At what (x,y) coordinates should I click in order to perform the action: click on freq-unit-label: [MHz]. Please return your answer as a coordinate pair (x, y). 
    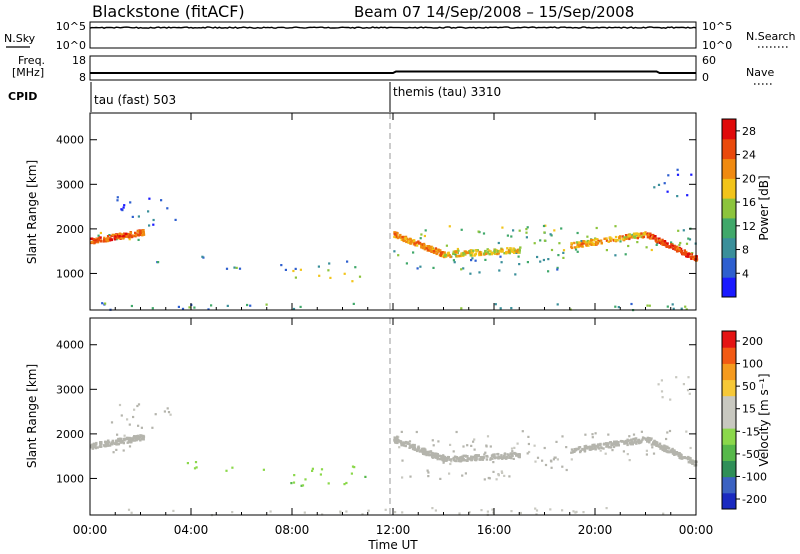
    Looking at the image, I should click on (28, 72).